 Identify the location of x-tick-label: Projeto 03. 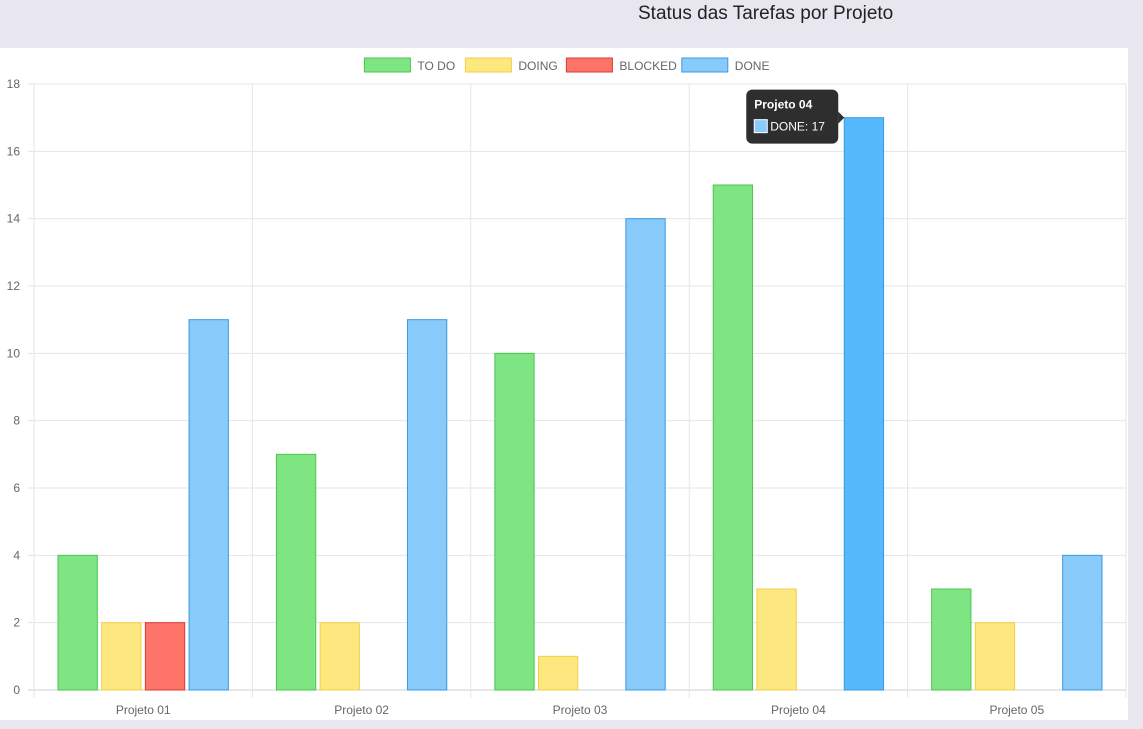
(580, 710).